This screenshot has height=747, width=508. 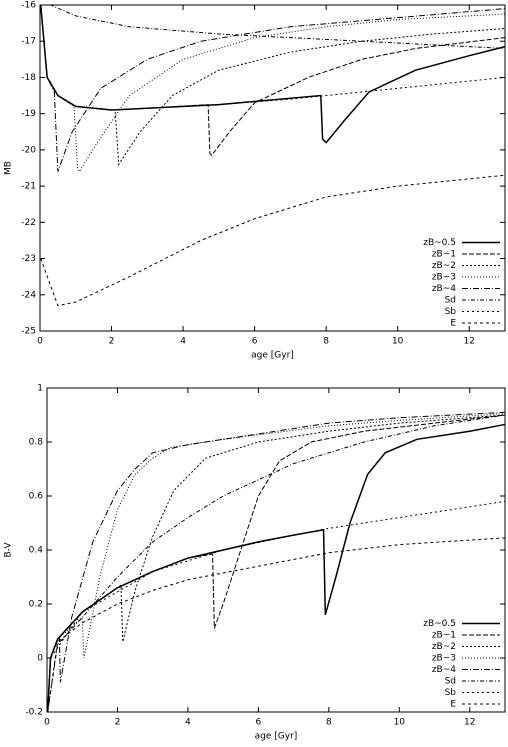 I want to click on y-tick-label: -25, so click(x=28, y=332).